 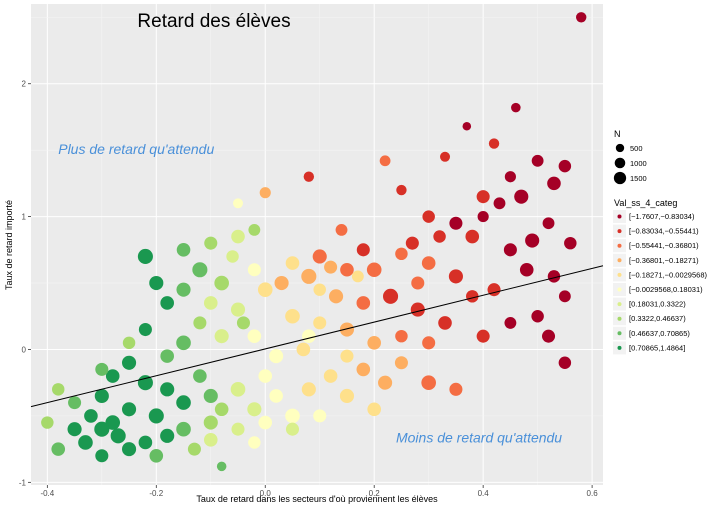 I want to click on color-legend-label: [−0.83034,−0.55441), so click(x=664, y=231).